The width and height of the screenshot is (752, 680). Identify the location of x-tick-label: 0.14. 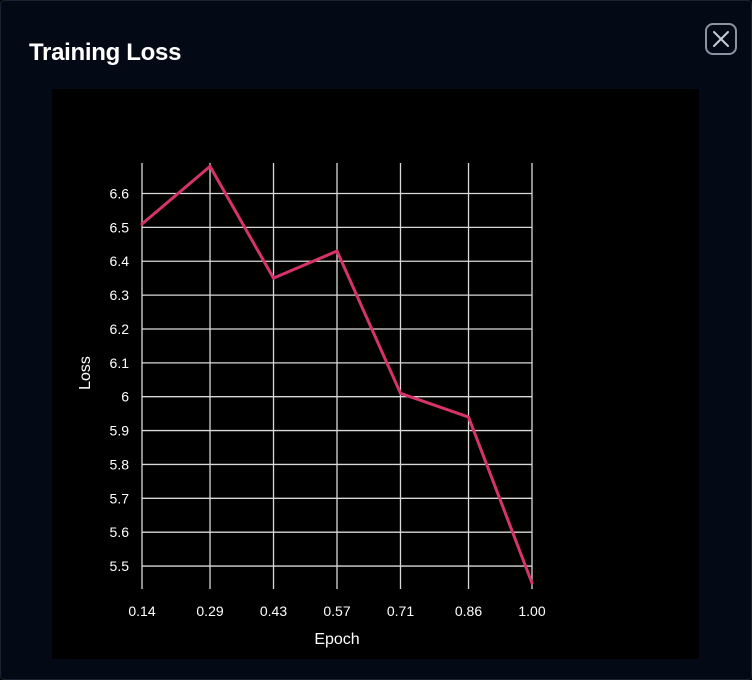
(141, 611).